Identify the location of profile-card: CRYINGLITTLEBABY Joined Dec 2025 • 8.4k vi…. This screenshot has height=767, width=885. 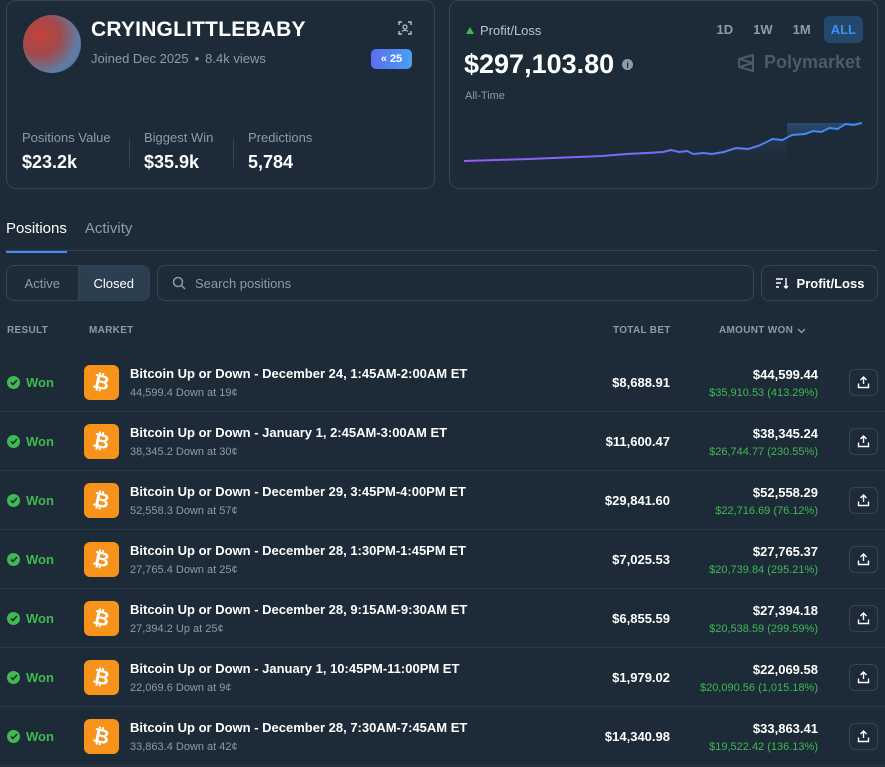
(220, 94).